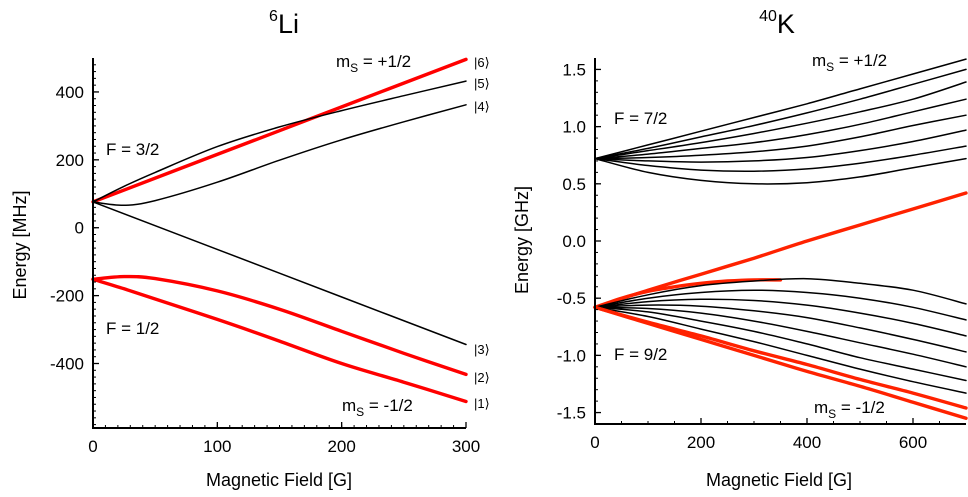 The height and width of the screenshot is (497, 968). I want to click on li6-xlabel: Magnetic Field [G], so click(279, 480).